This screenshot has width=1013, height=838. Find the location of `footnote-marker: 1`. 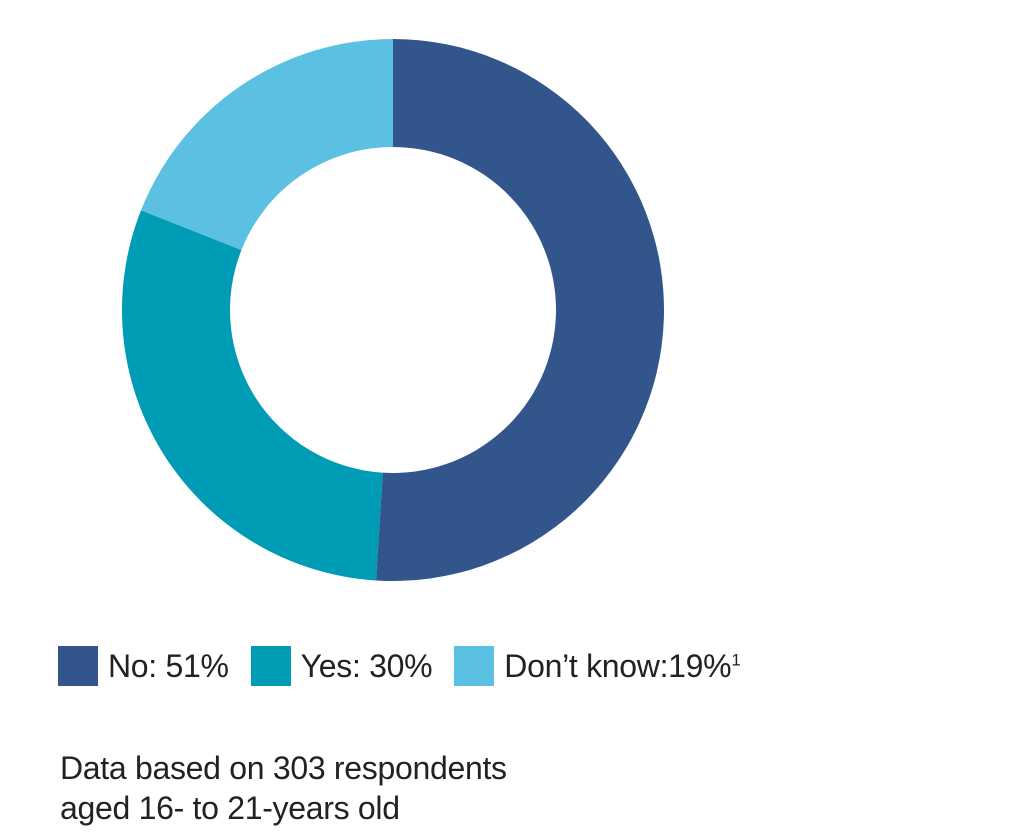

footnote-marker: 1 is located at coordinates (736, 660).